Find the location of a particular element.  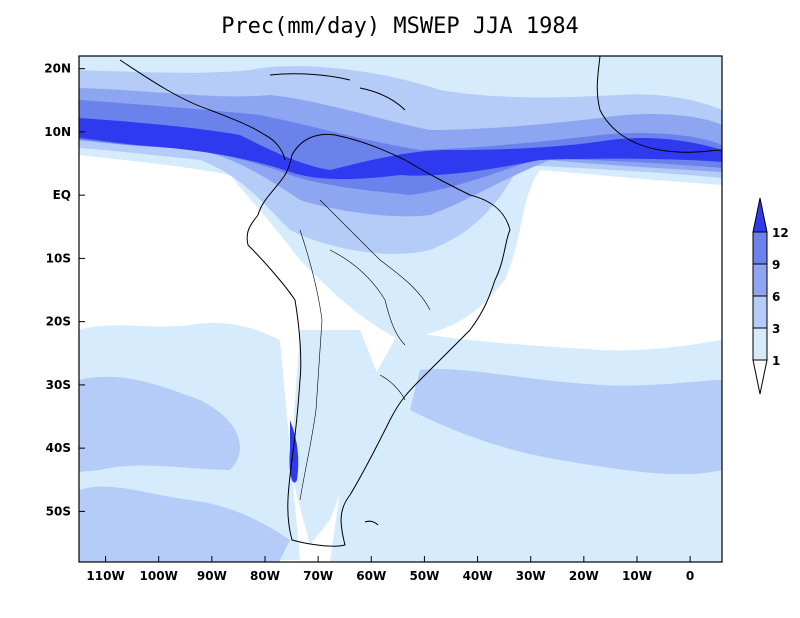

lat-tick-label: 30S is located at coordinates (58, 385).